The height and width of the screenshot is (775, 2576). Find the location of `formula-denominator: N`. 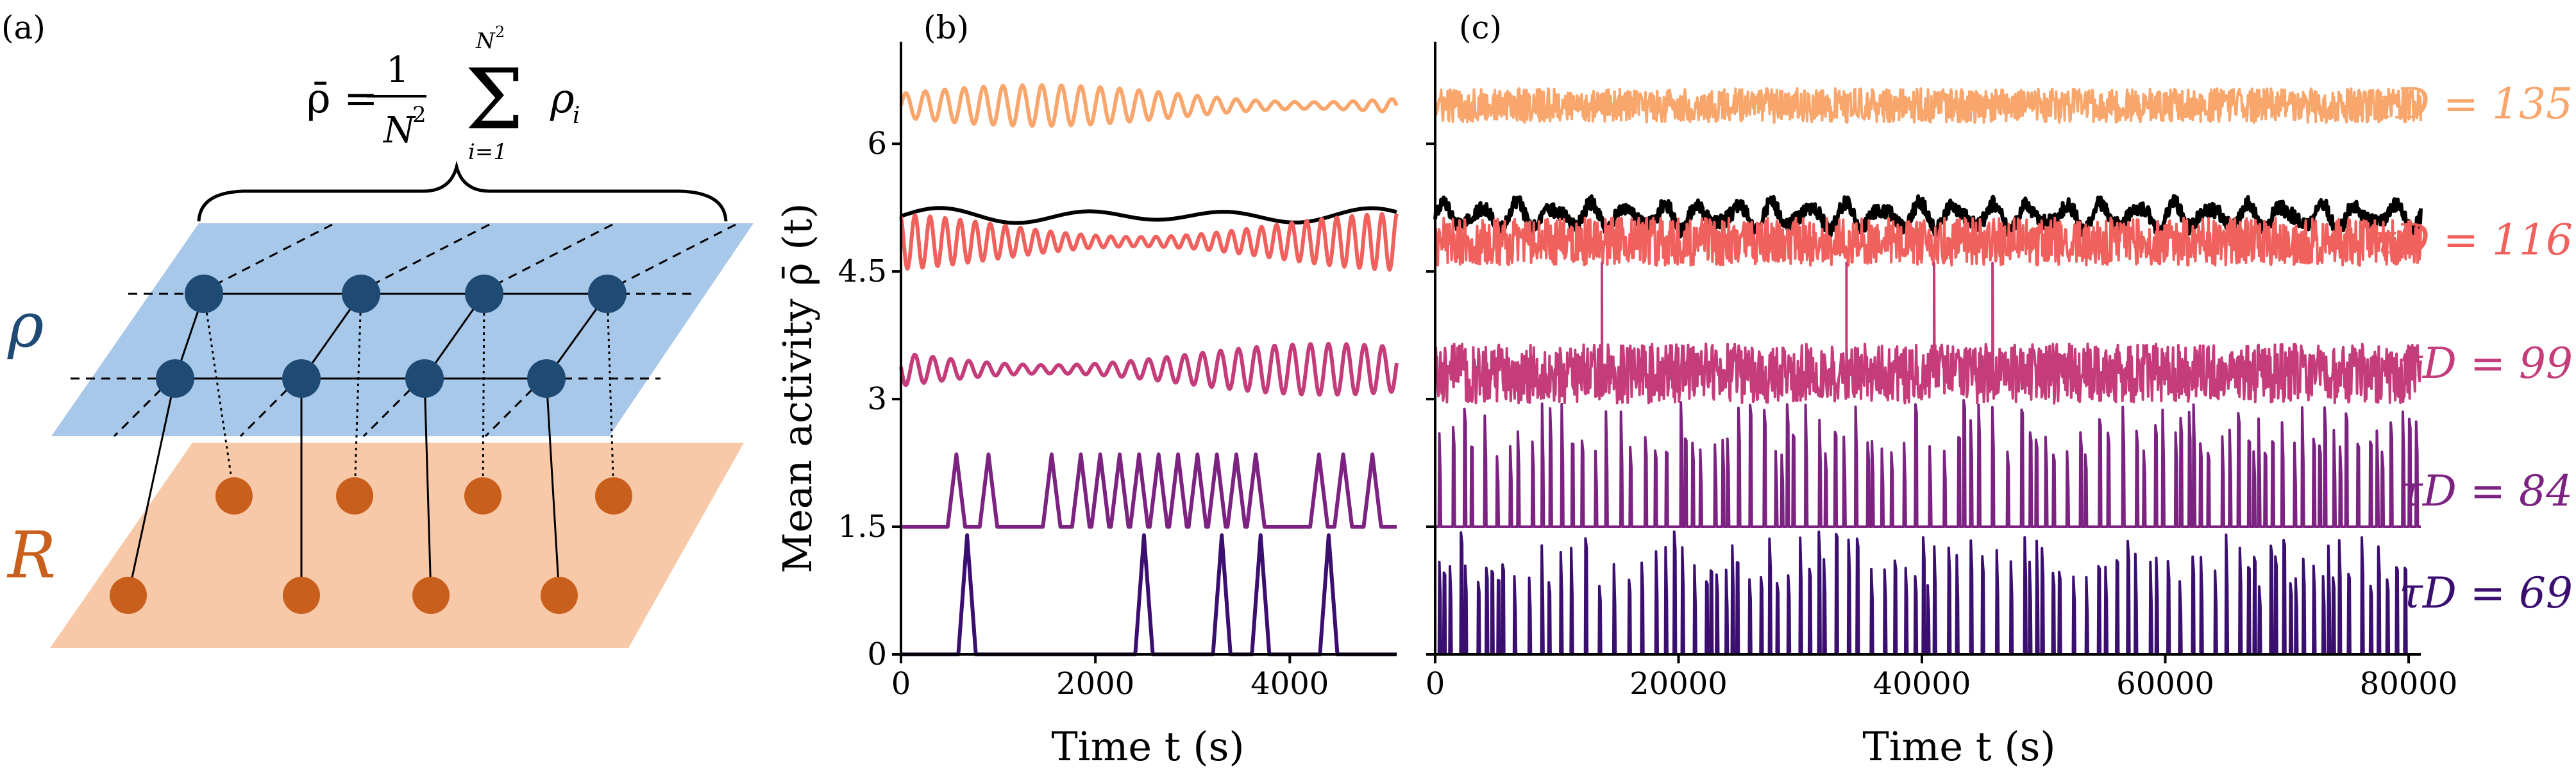

formula-denominator: N is located at coordinates (399, 130).